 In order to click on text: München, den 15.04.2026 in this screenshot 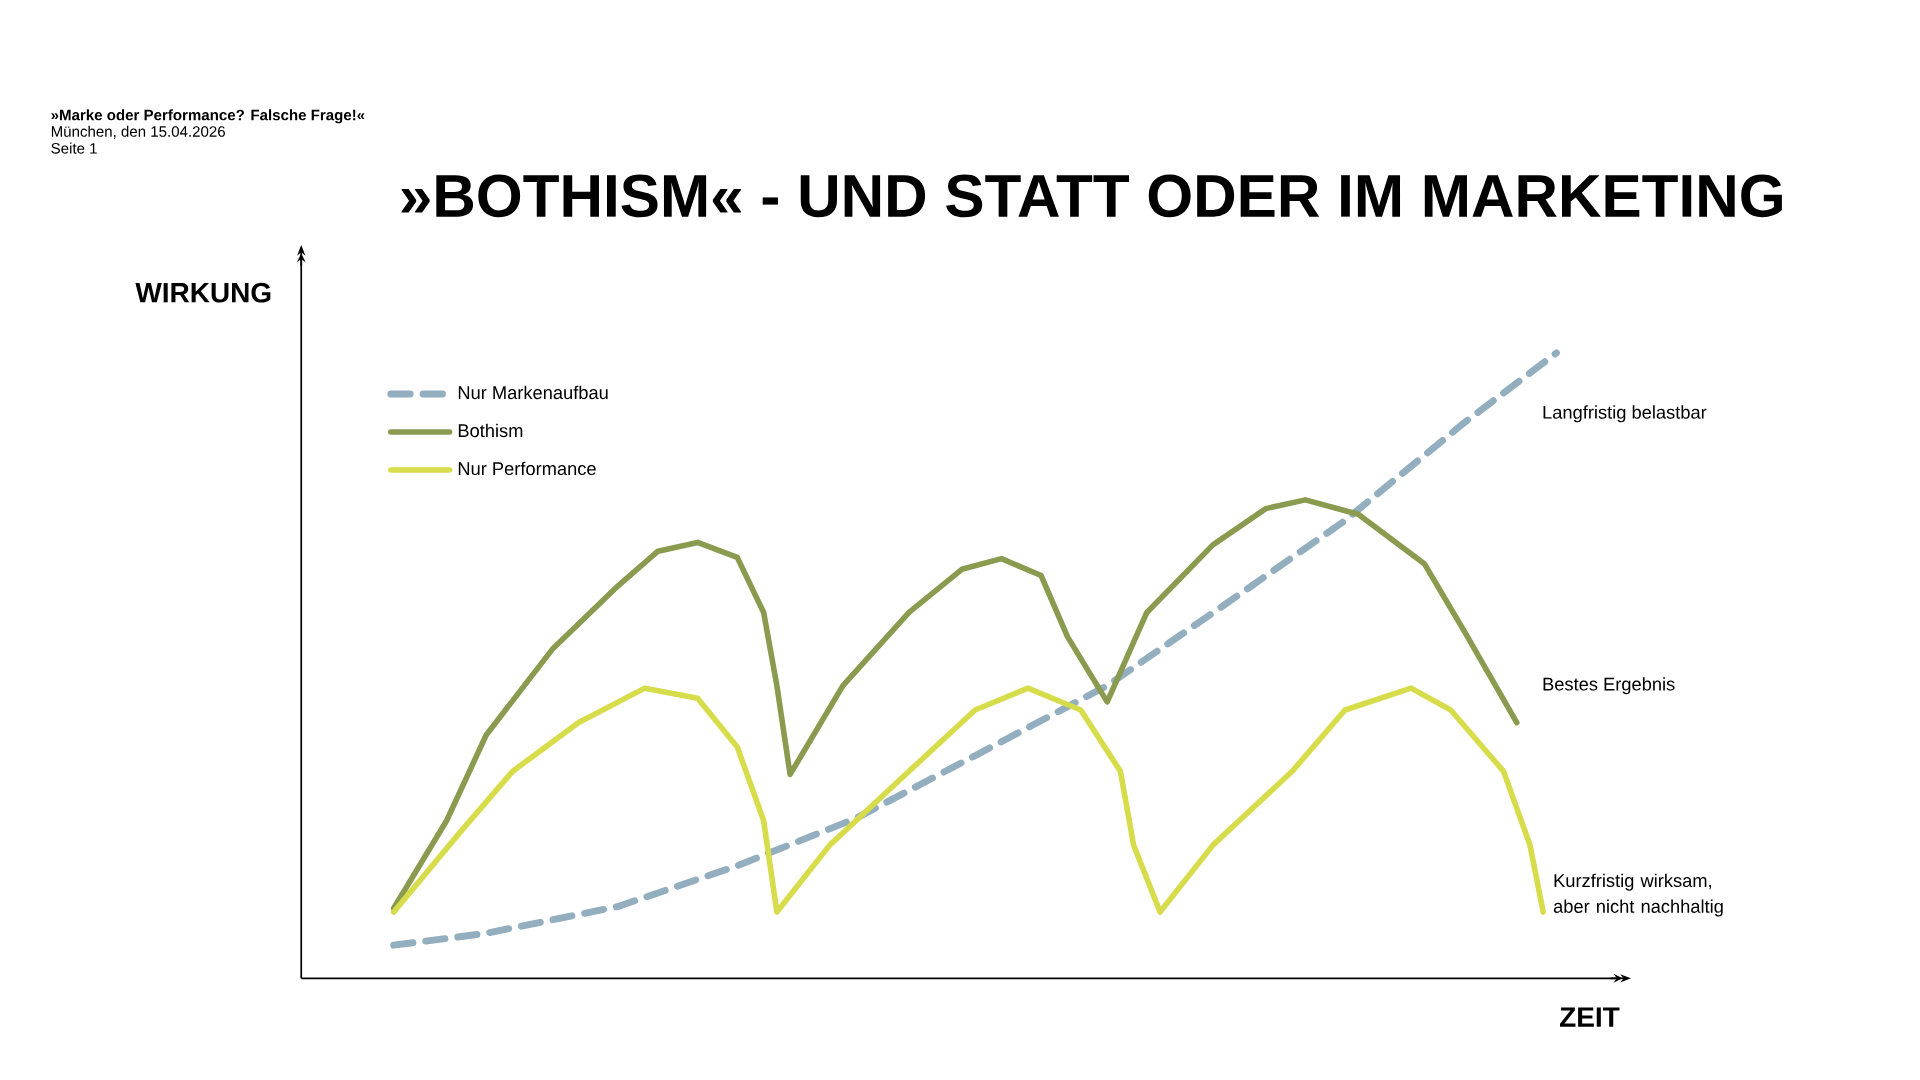, I will do `click(138, 132)`.